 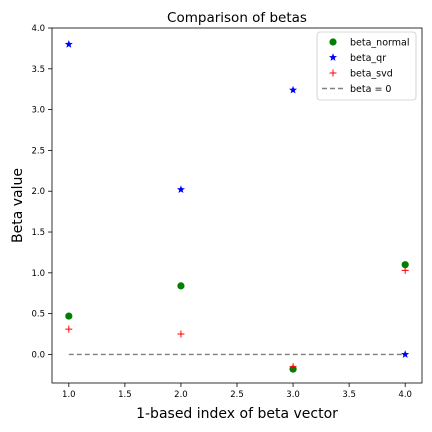 I want to click on legend-label: beta = 0, so click(x=370, y=89).